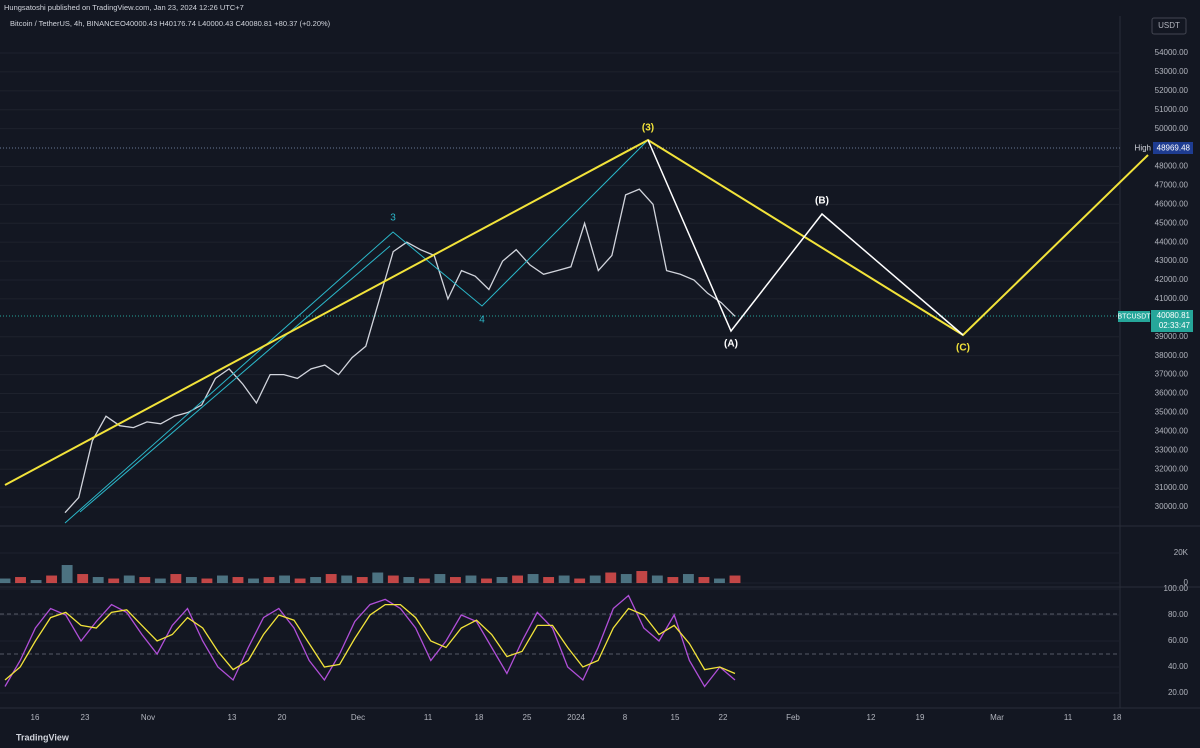  I want to click on y-tick-label: 80.00, so click(1178, 614).